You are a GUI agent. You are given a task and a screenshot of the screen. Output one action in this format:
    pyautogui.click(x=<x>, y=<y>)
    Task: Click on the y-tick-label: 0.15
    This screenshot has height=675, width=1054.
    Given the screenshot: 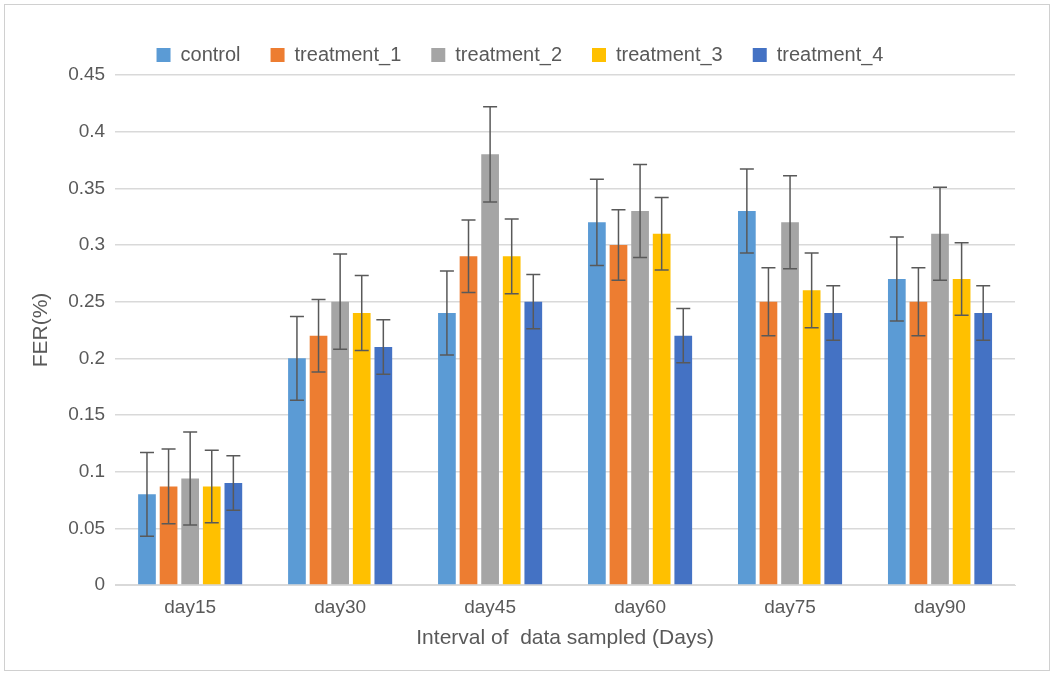 What is the action you would take?
    pyautogui.click(x=87, y=414)
    